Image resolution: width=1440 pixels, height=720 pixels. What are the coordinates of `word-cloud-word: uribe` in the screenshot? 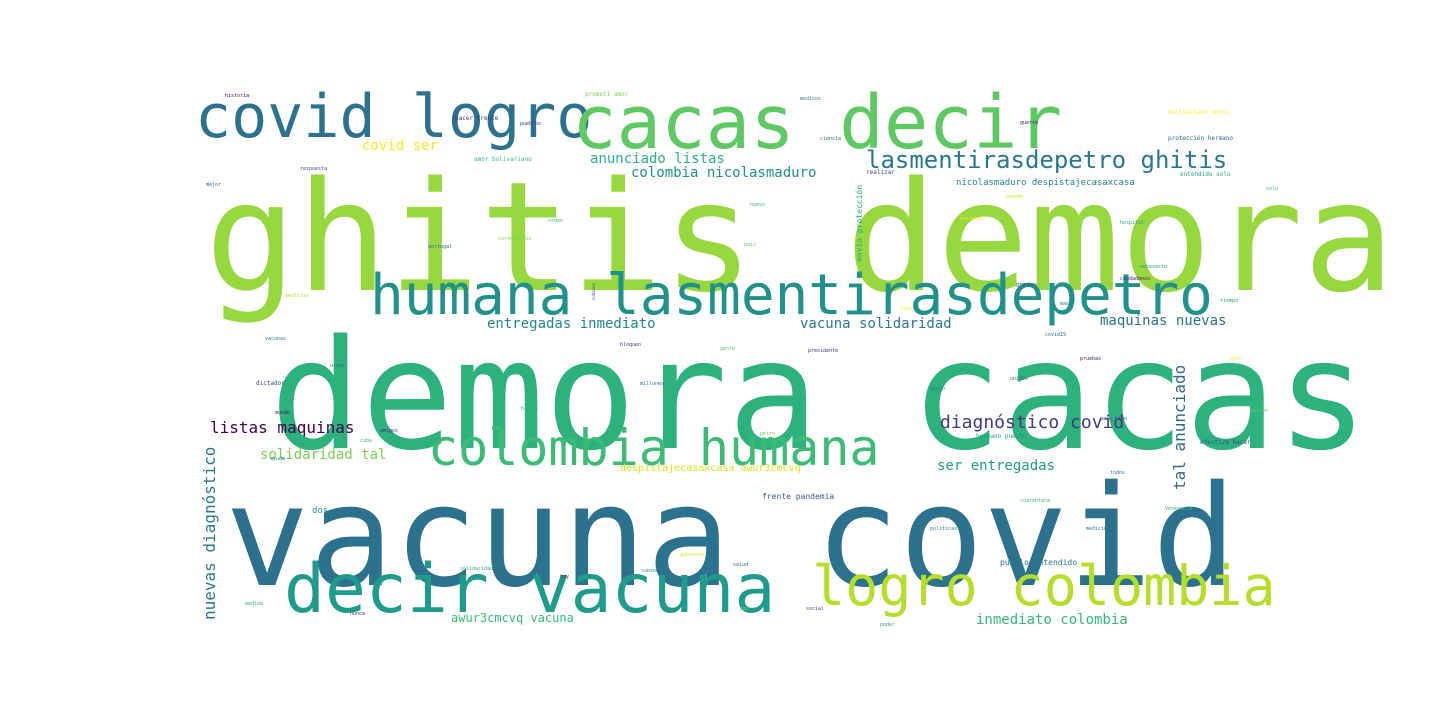 It's located at (337, 366).